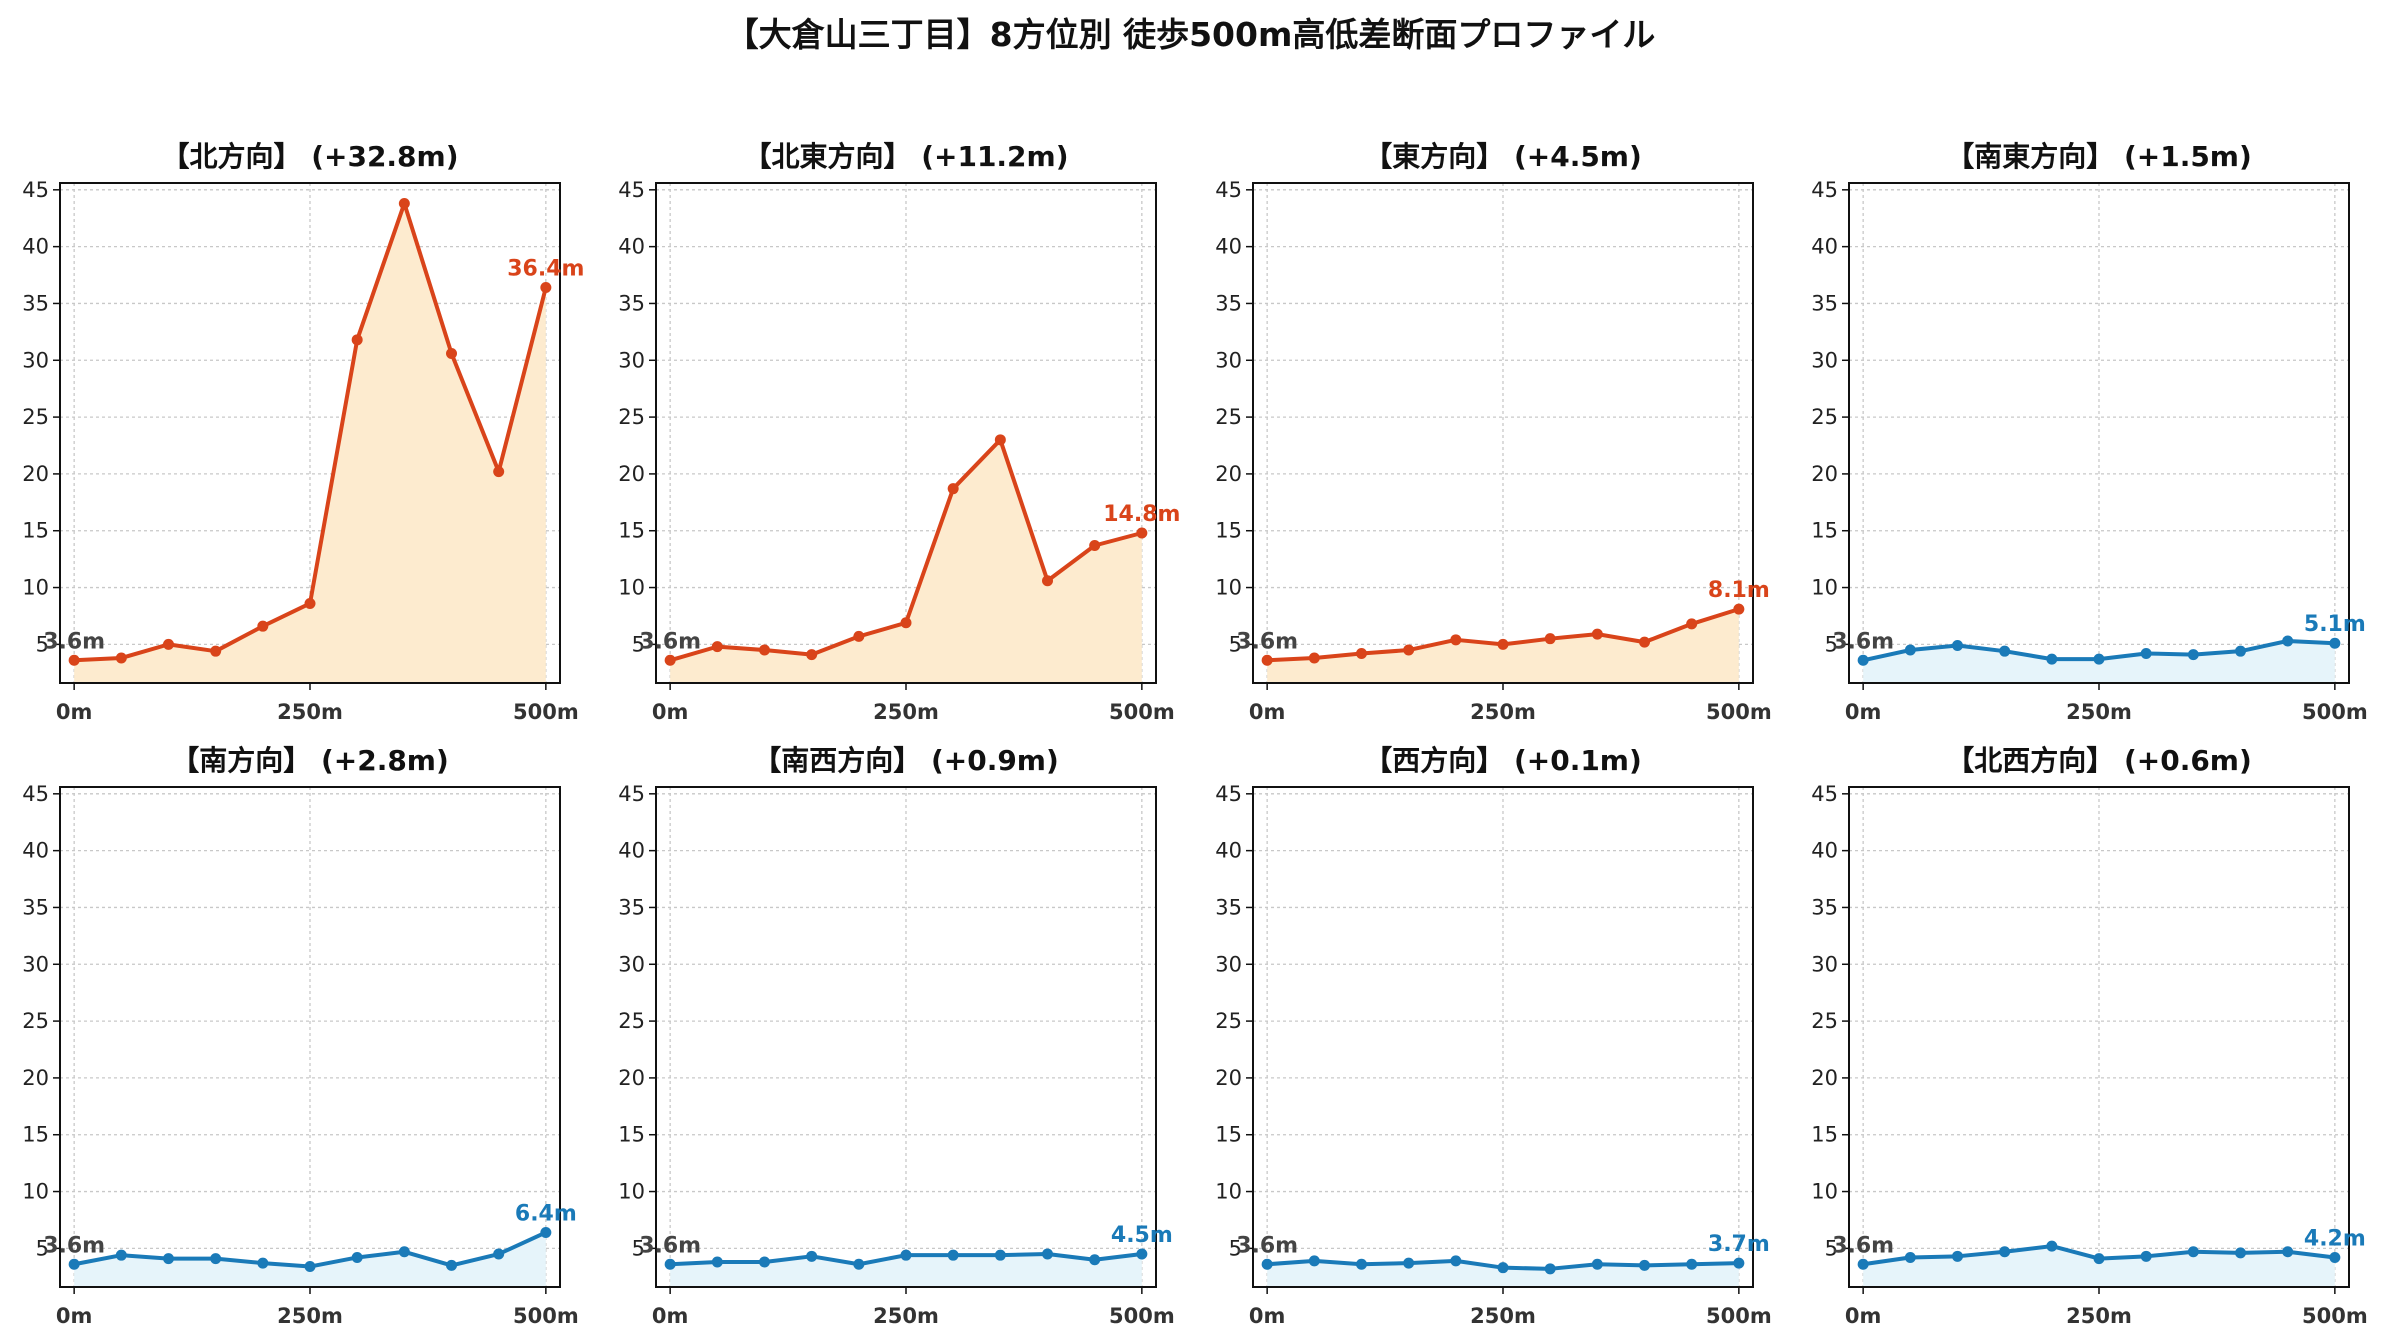  Describe the element at coordinates (546, 1213) in the screenshot. I see `end-label: 6.4m` at that location.